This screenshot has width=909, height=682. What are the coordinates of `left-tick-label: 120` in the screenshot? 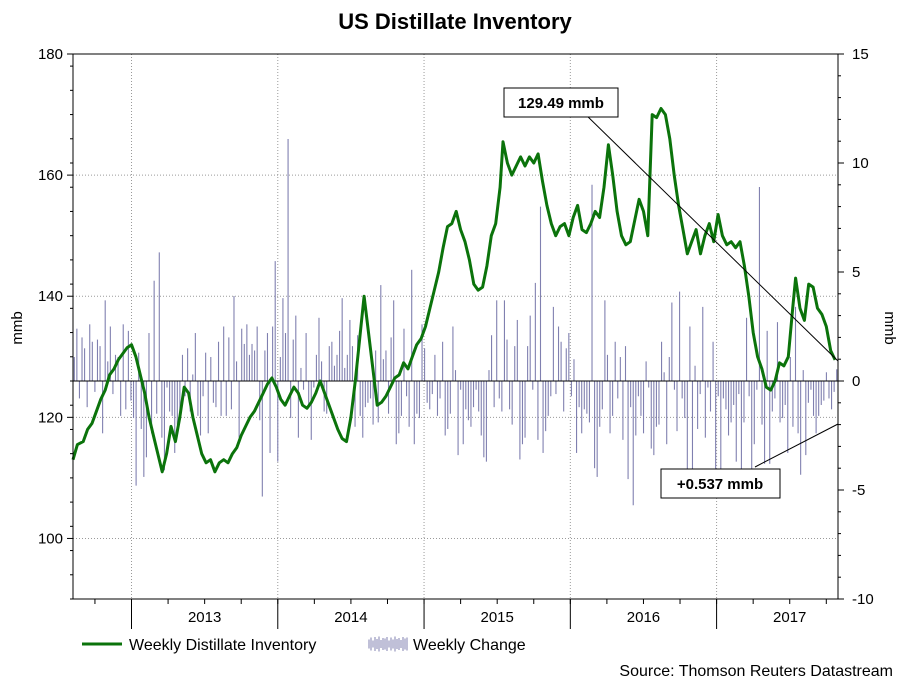 It's located at (50, 417).